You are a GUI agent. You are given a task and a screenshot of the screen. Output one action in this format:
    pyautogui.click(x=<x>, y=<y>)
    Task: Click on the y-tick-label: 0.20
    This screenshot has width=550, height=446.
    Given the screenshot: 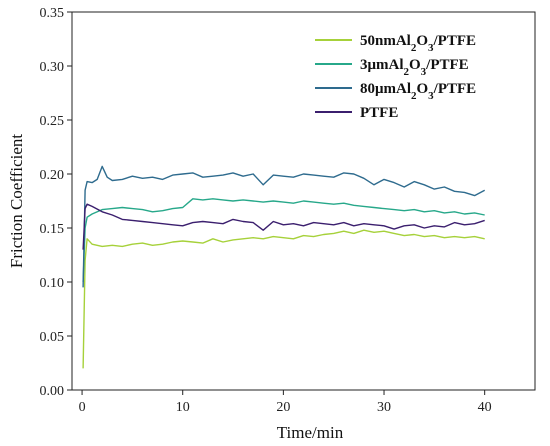 What is the action you would take?
    pyautogui.click(x=52, y=175)
    